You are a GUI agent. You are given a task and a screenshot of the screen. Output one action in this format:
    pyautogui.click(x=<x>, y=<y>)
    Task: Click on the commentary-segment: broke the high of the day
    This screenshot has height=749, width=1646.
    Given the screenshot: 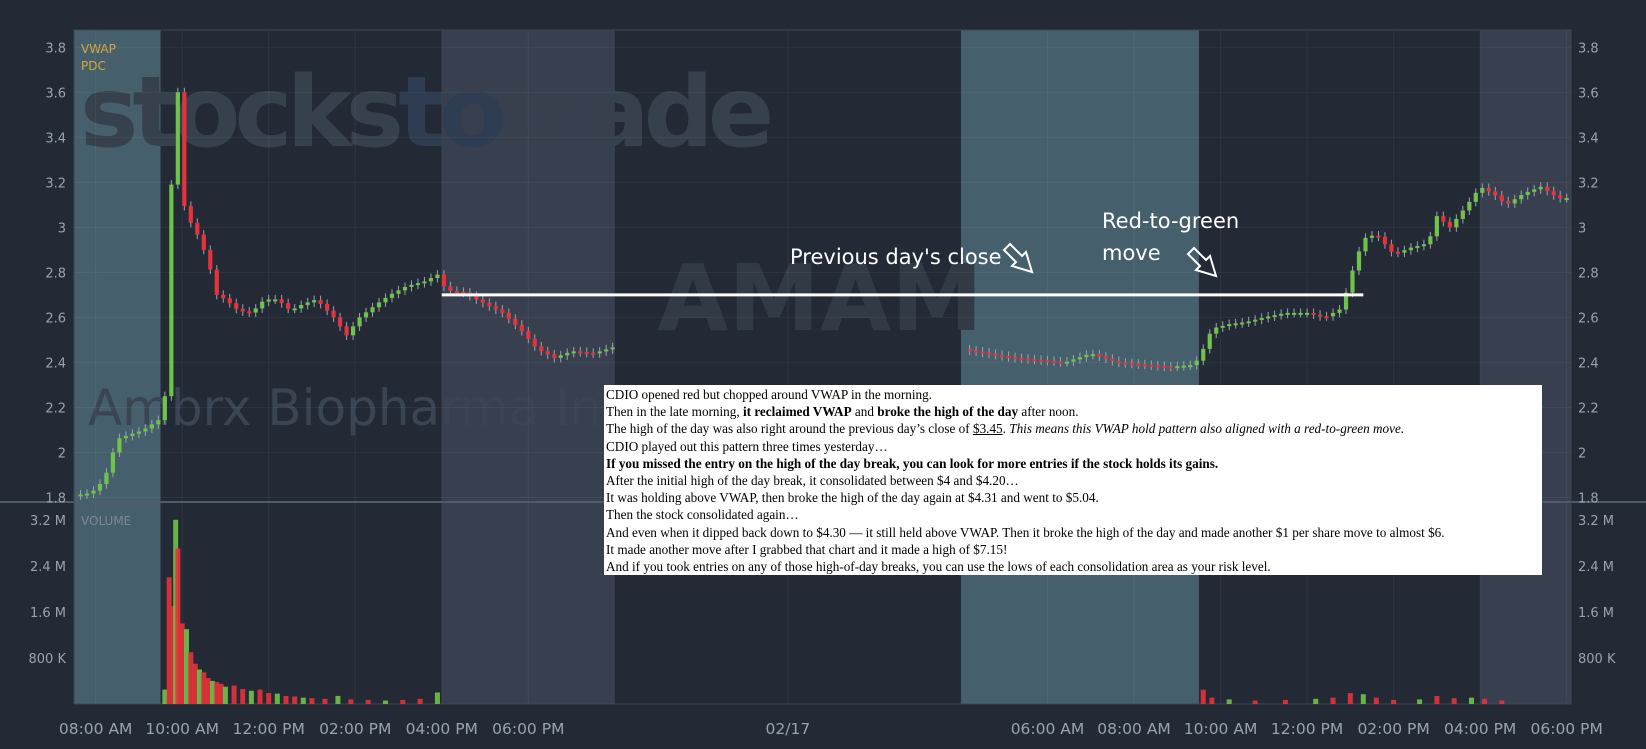 What is the action you would take?
    pyautogui.click(x=948, y=412)
    